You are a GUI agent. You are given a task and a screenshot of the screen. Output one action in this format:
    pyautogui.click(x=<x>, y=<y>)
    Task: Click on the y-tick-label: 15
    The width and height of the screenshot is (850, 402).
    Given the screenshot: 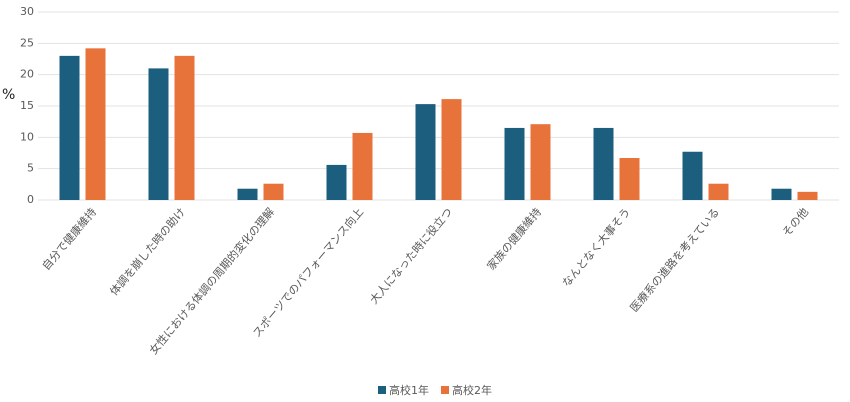 What is the action you would take?
    pyautogui.click(x=27, y=105)
    